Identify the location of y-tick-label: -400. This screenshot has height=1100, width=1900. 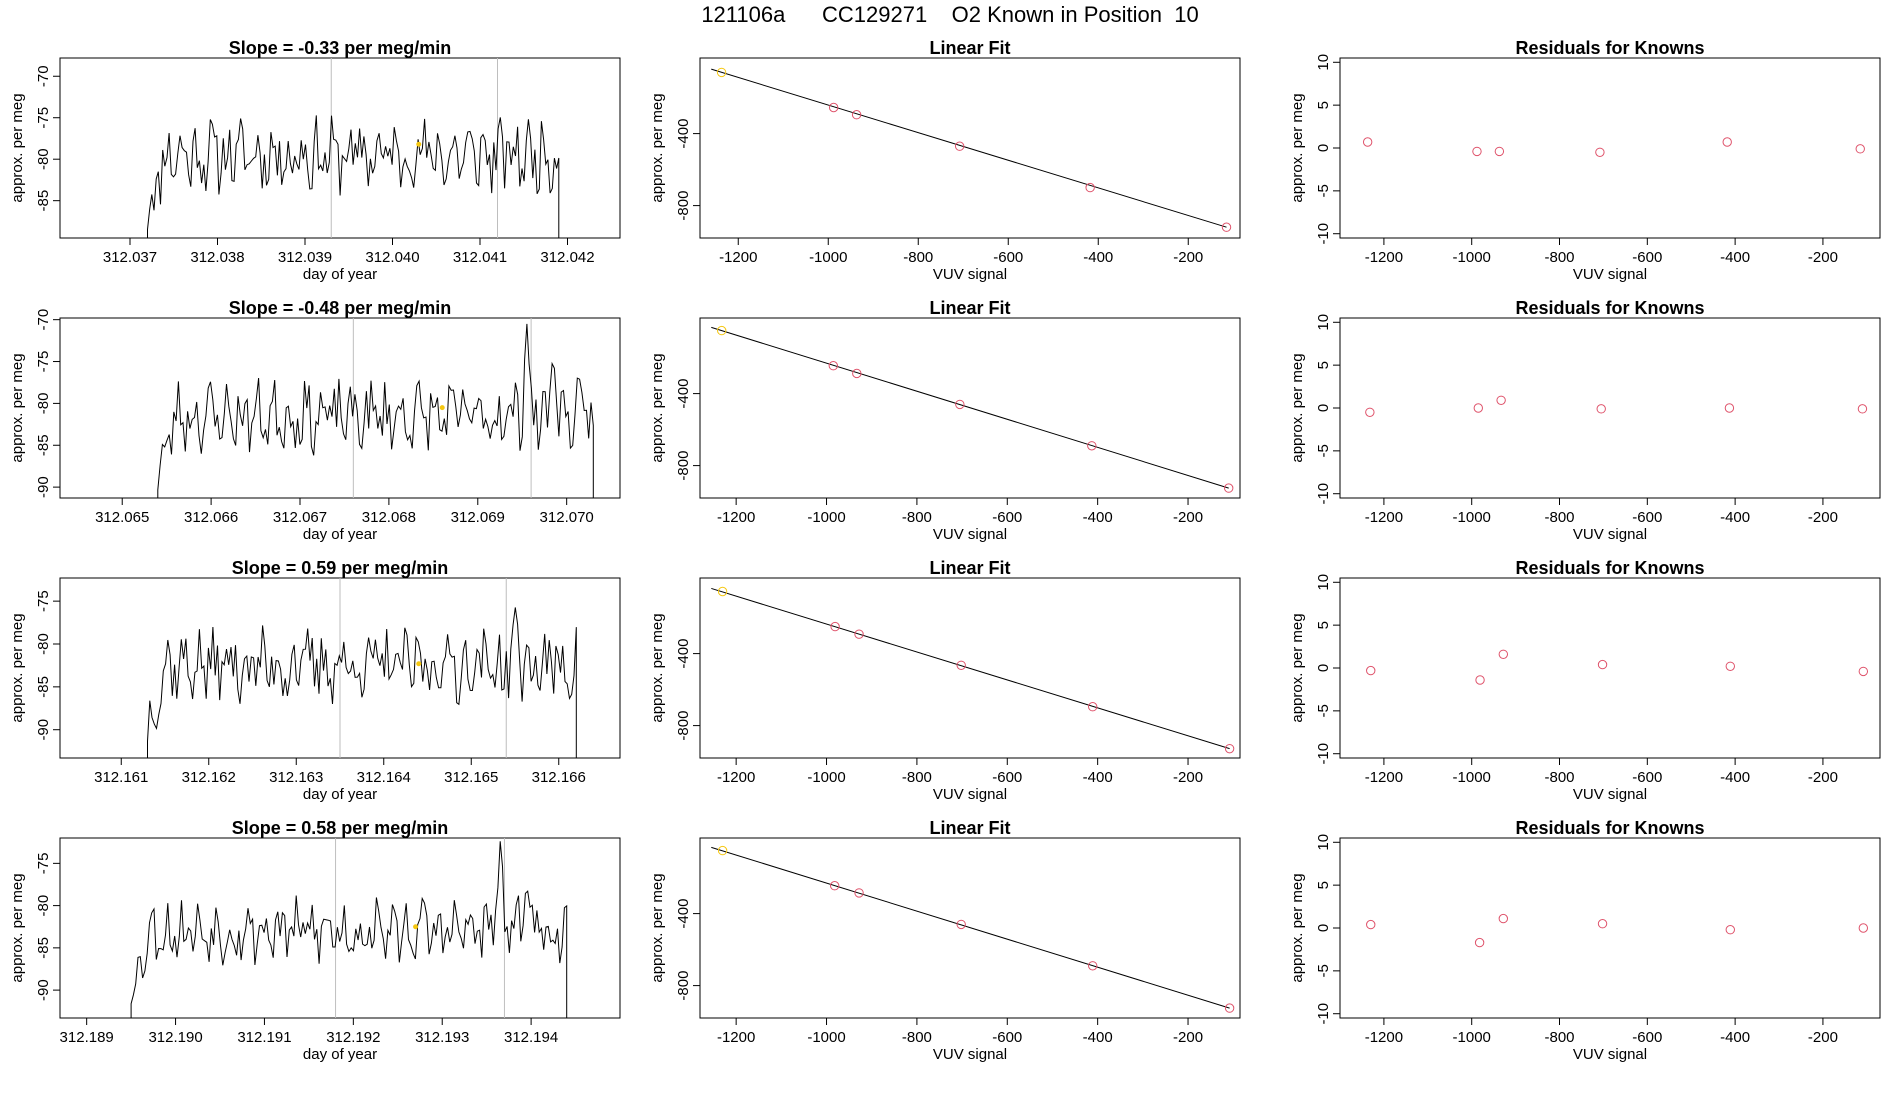
(683, 654).